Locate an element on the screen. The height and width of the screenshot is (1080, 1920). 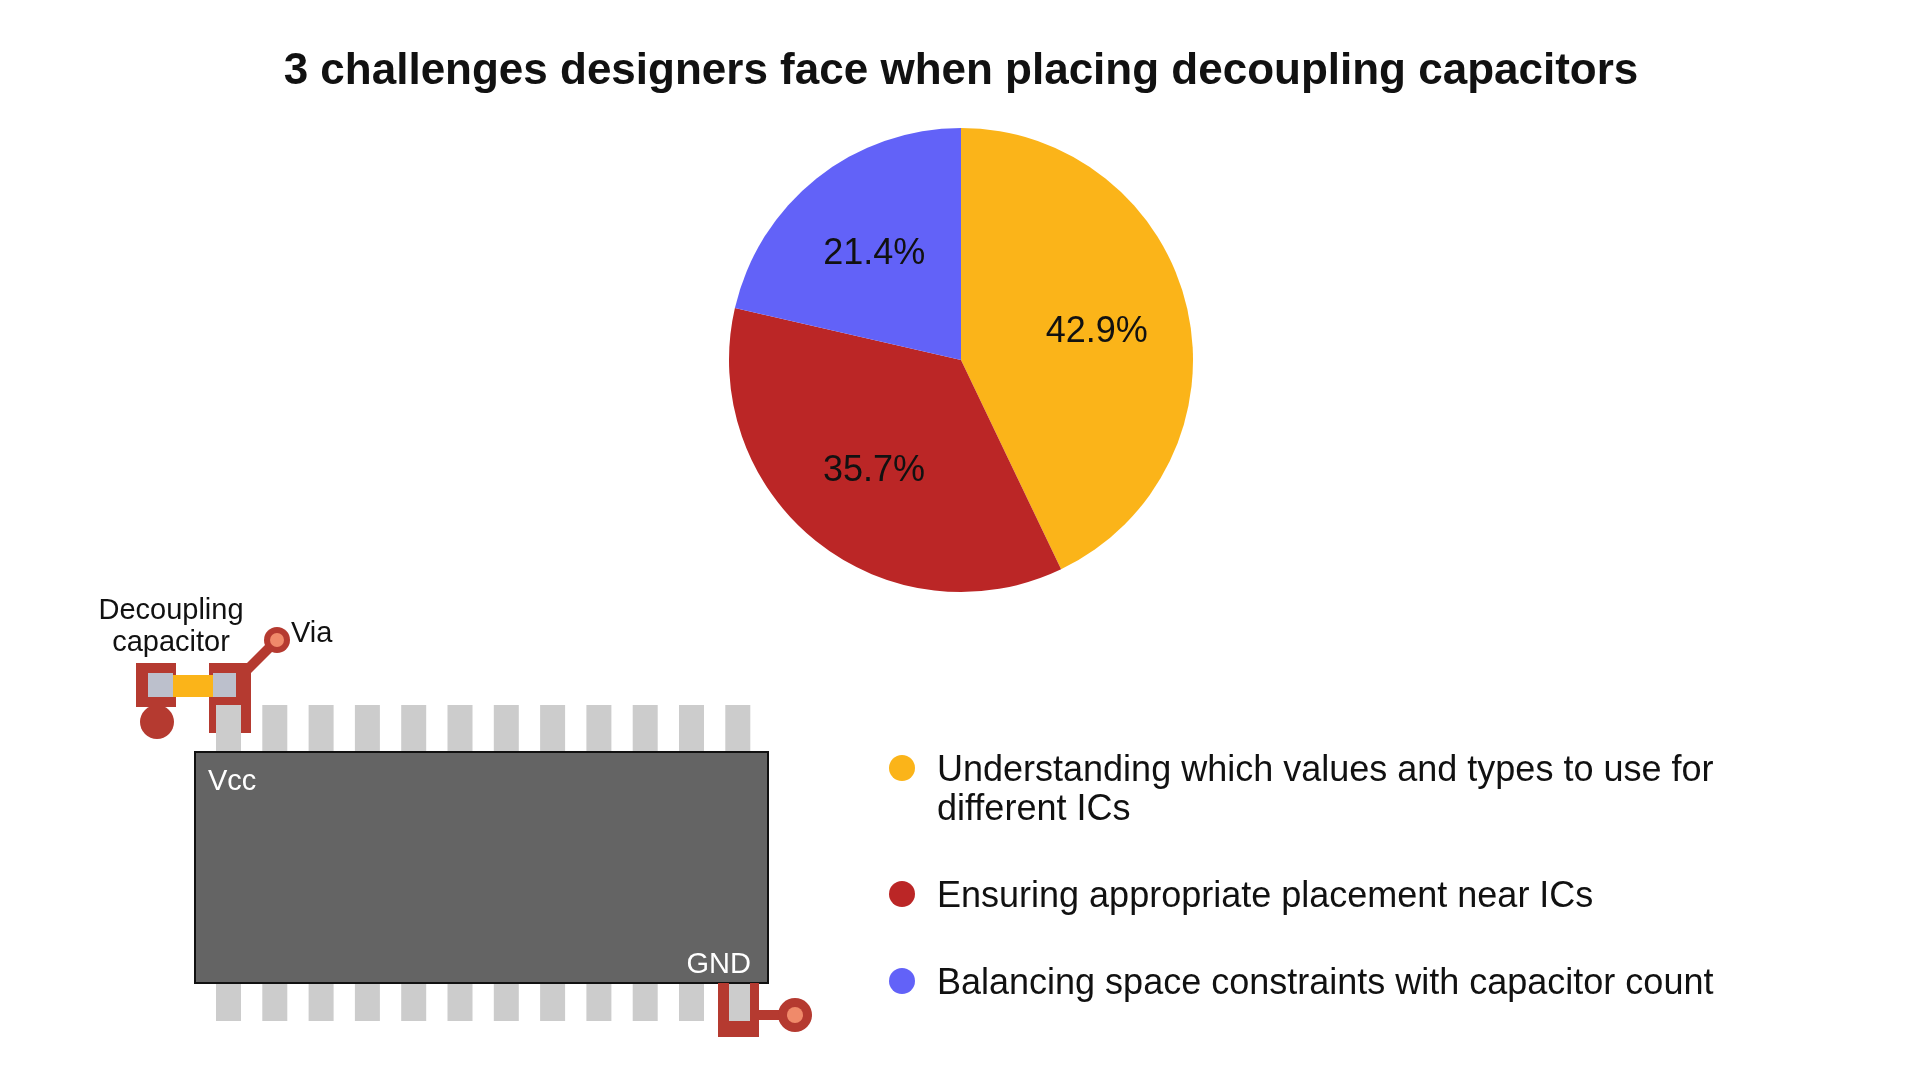
legend-label: Balancing space constraints with capacitor count is located at coordinates (1325, 981).